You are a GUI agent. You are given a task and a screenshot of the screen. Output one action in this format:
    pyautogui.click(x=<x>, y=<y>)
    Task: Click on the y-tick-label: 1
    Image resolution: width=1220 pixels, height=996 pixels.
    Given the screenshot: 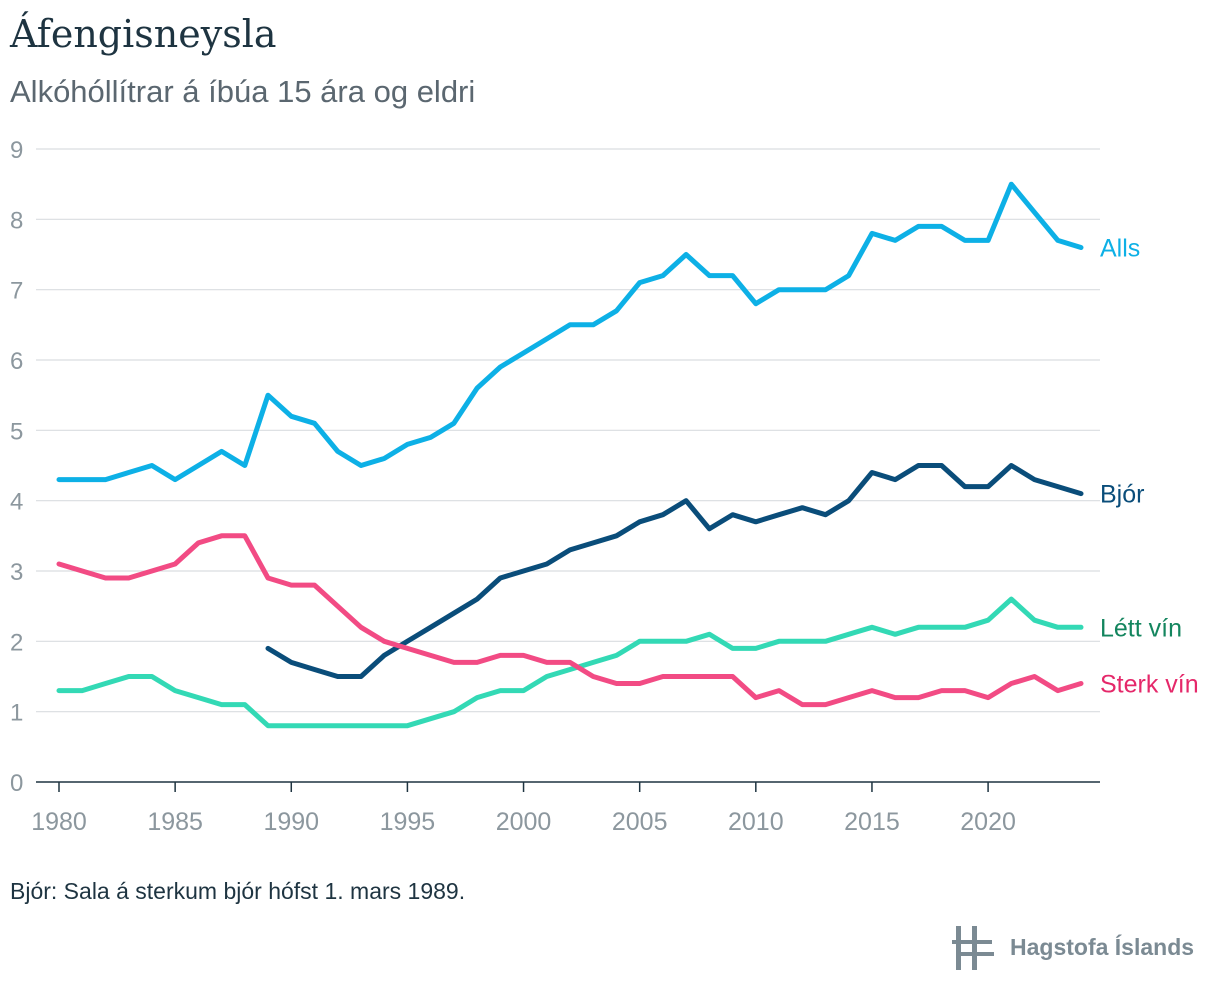 What is the action you would take?
    pyautogui.click(x=16, y=713)
    